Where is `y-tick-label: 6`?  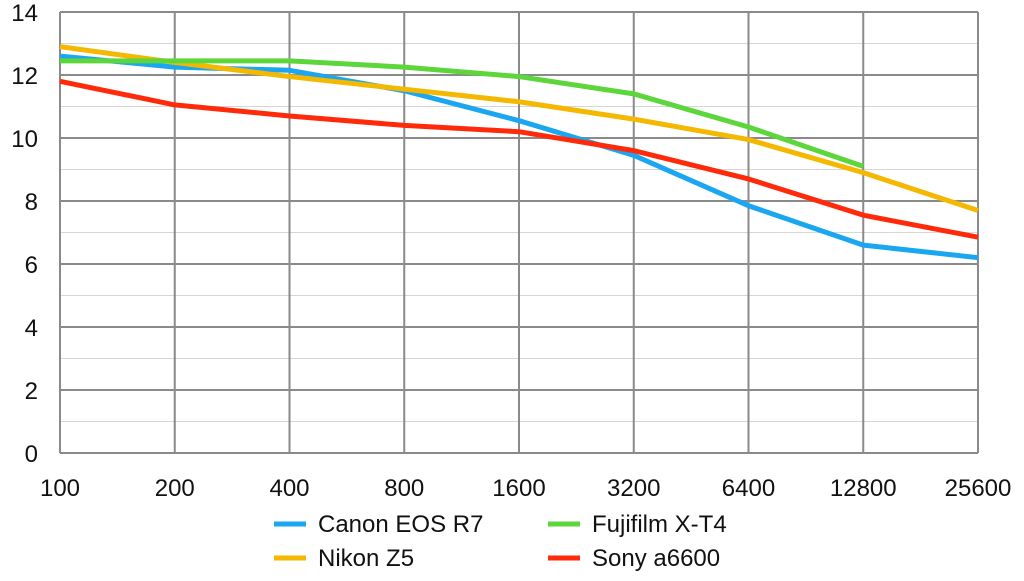
y-tick-label: 6 is located at coordinates (31, 265).